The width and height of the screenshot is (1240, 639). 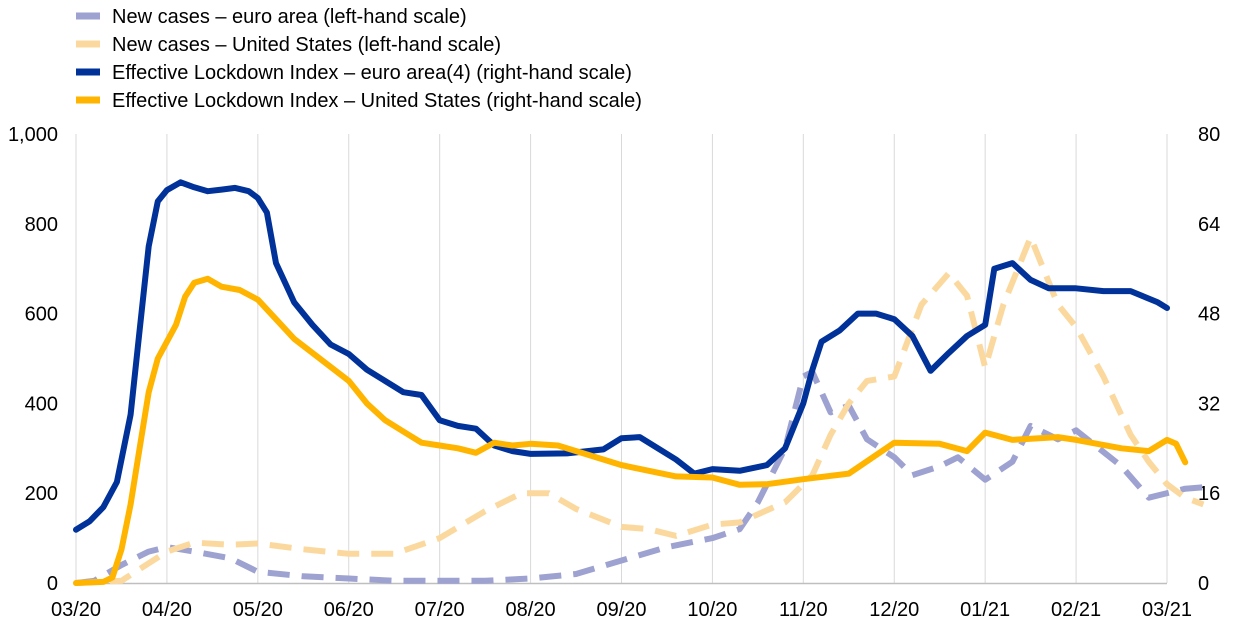 What do you see at coordinates (1209, 494) in the screenshot?
I see `right-tick-label: 16` at bounding box center [1209, 494].